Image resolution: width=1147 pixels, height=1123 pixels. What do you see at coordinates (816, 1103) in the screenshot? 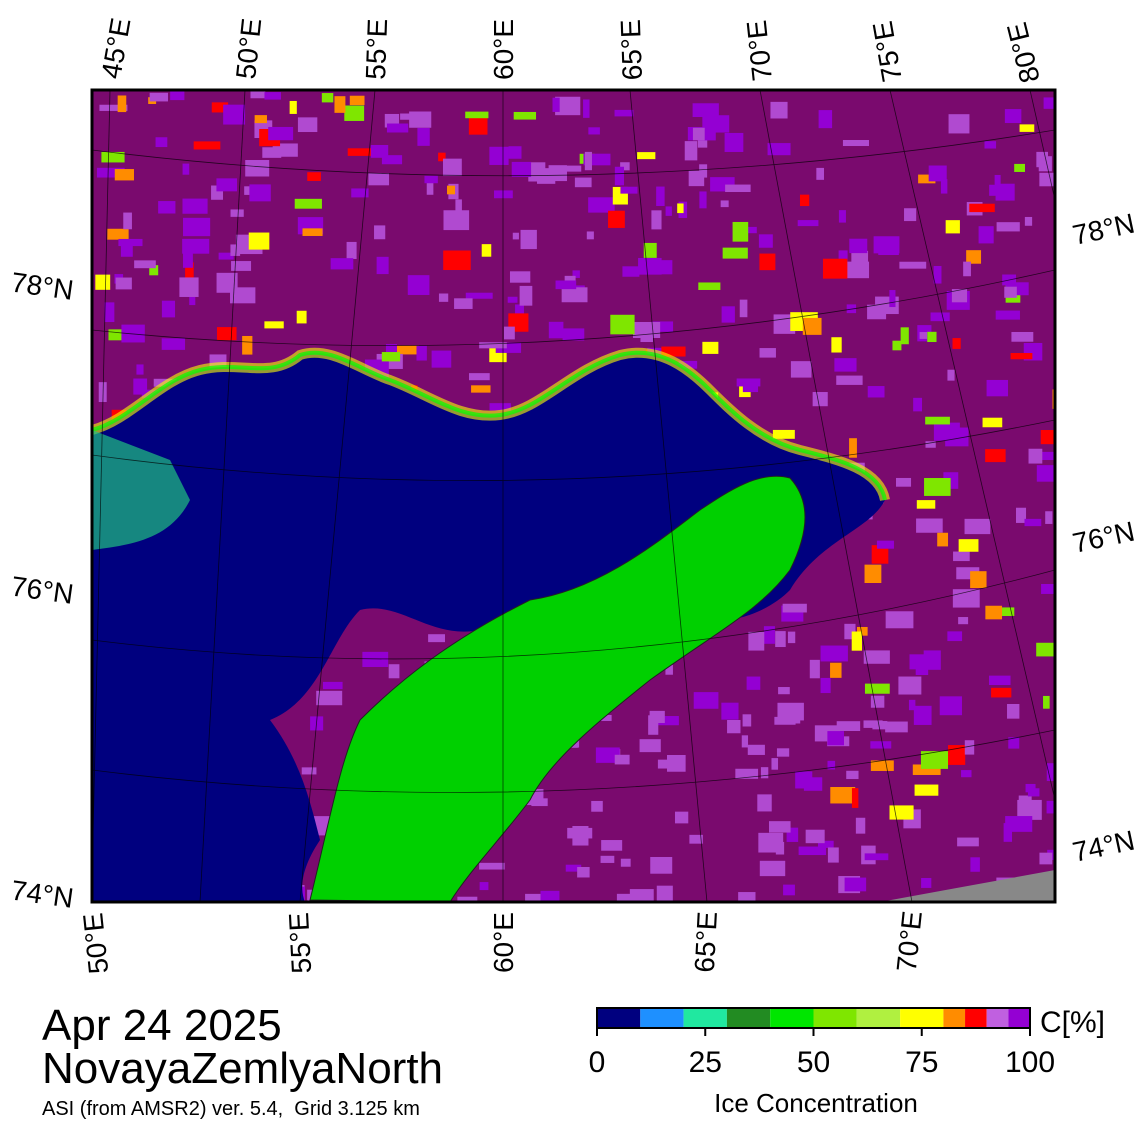
I see `colorbar-label: Ice Concentration` at bounding box center [816, 1103].